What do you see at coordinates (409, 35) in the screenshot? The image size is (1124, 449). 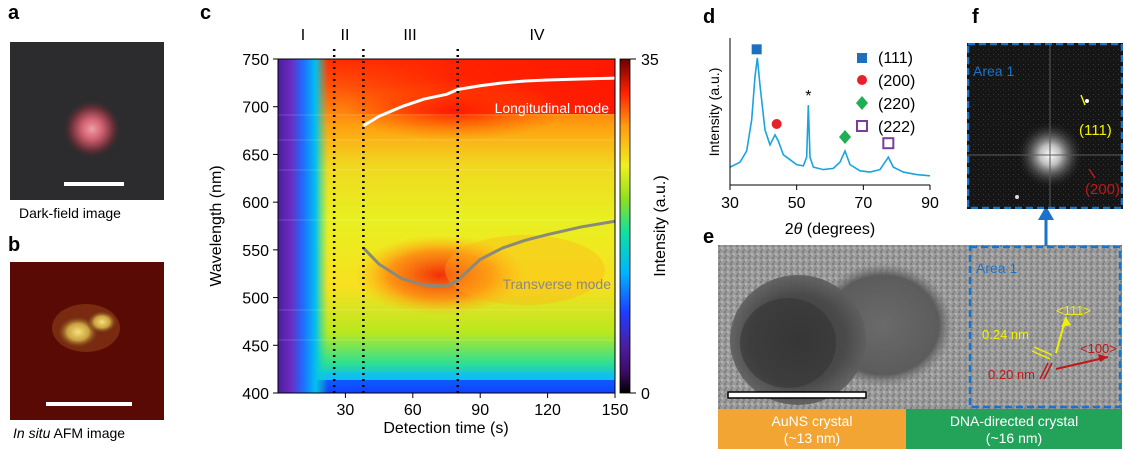 I see `phase-label-III: III` at bounding box center [409, 35].